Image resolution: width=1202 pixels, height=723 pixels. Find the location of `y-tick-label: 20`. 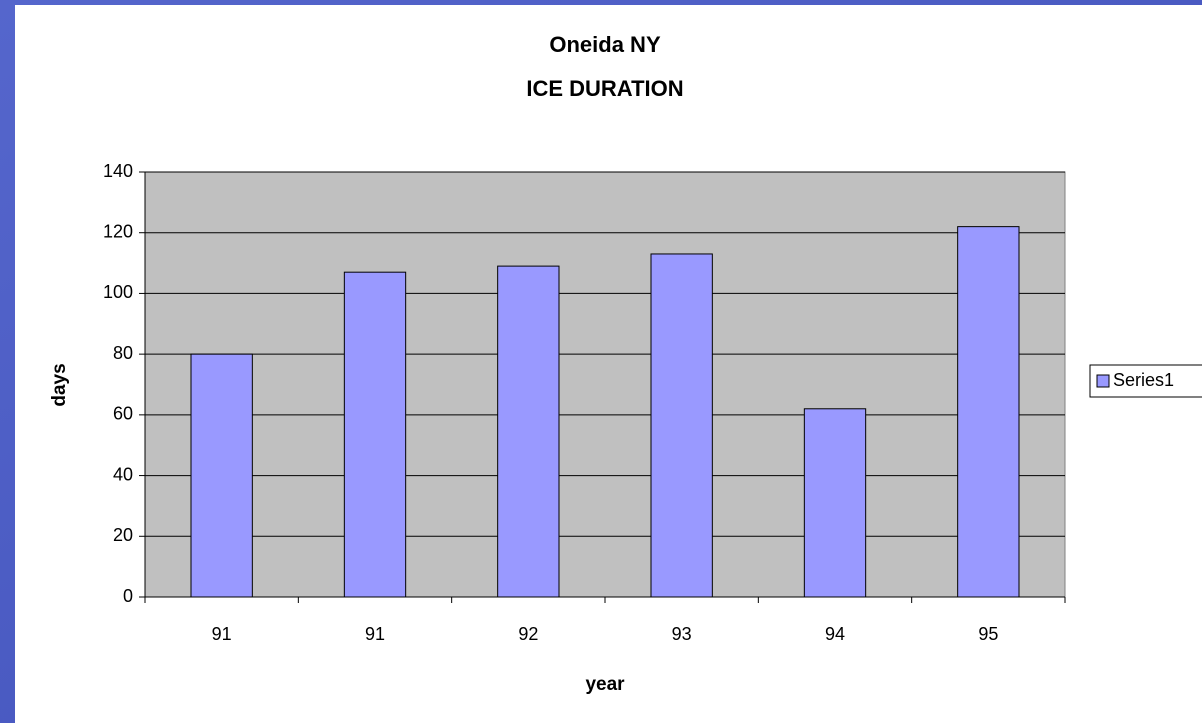

y-tick-label: 20 is located at coordinates (123, 535).